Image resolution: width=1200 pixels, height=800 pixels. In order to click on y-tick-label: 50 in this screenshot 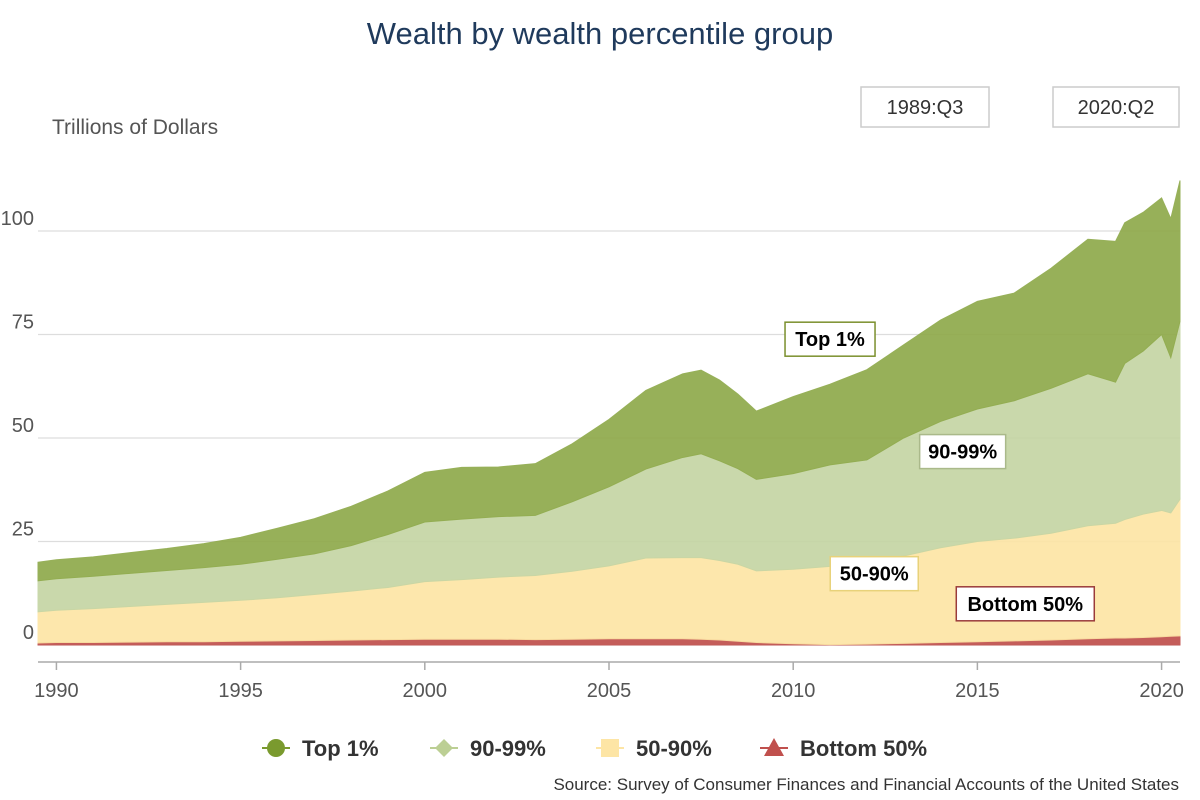, I will do `click(23, 426)`.